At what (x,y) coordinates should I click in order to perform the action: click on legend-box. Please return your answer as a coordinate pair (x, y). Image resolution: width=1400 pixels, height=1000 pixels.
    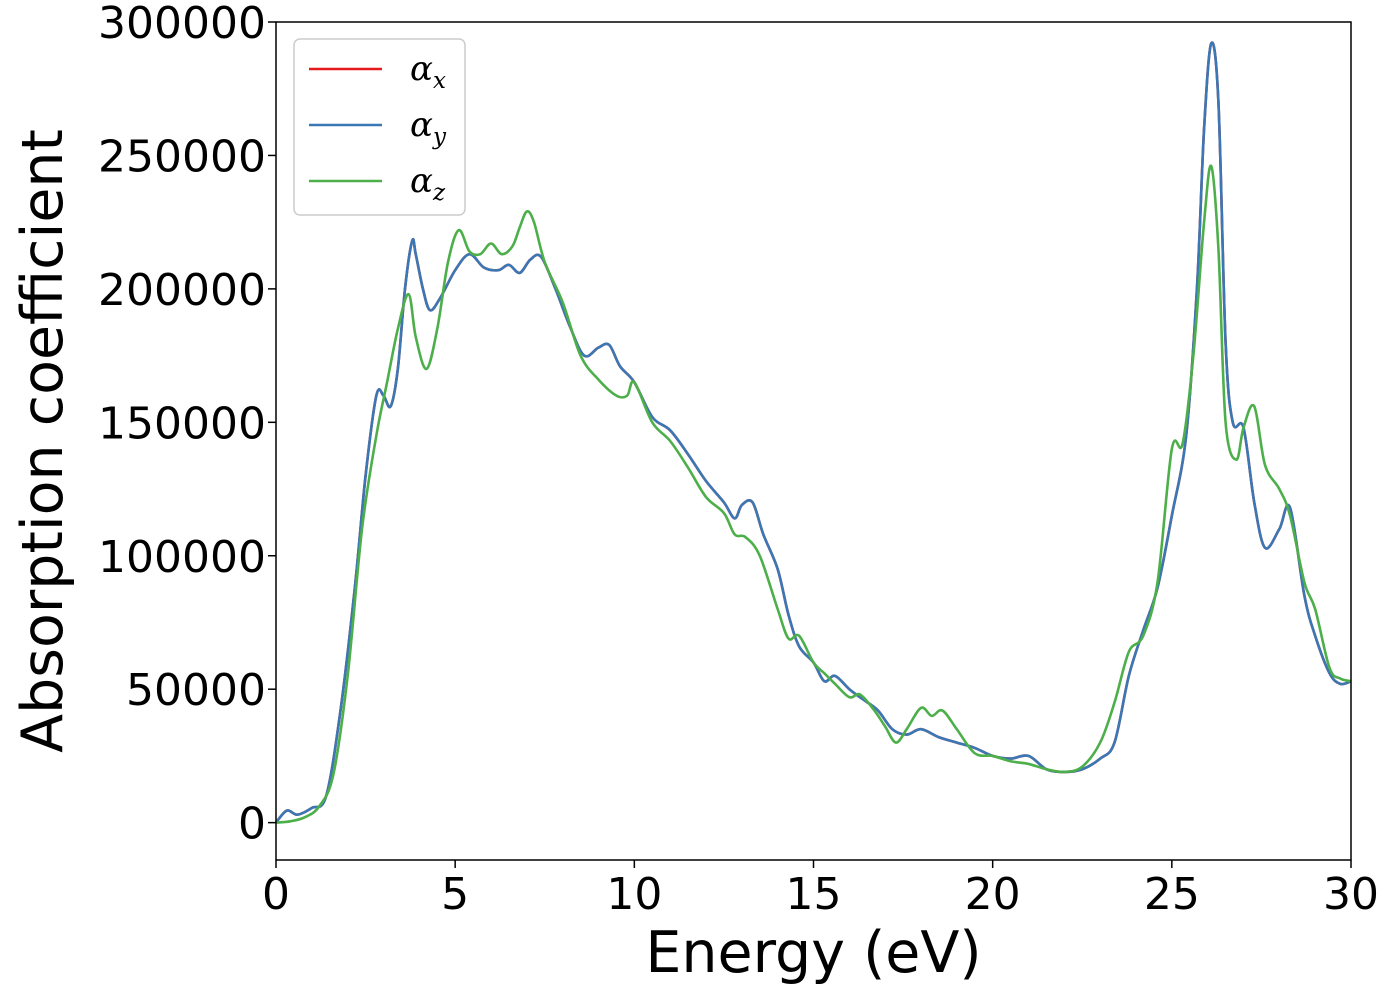
    Looking at the image, I should click on (379, 127).